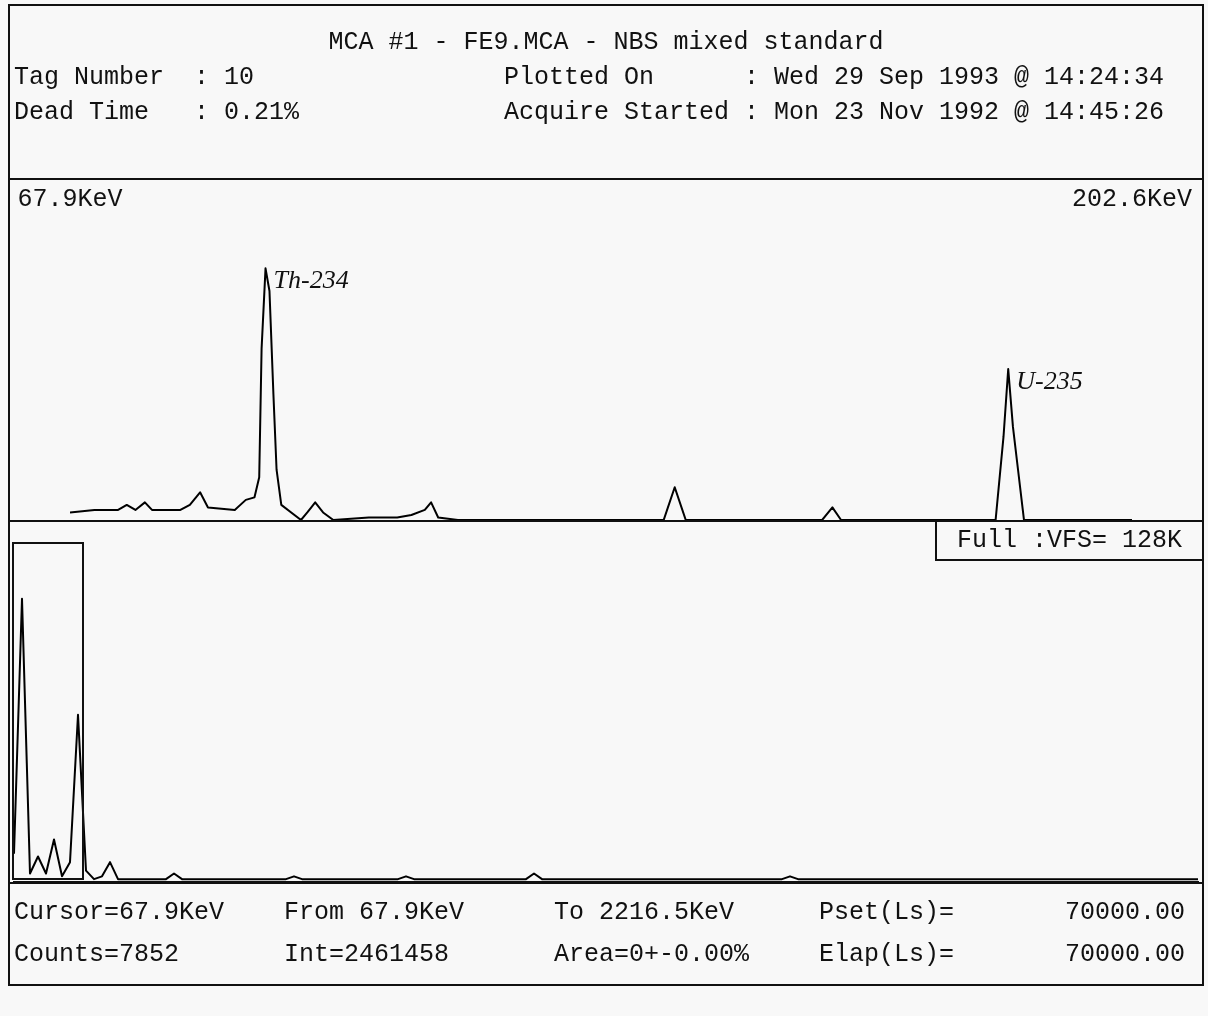  I want to click on text: From 67.9KeV, so click(375, 913).